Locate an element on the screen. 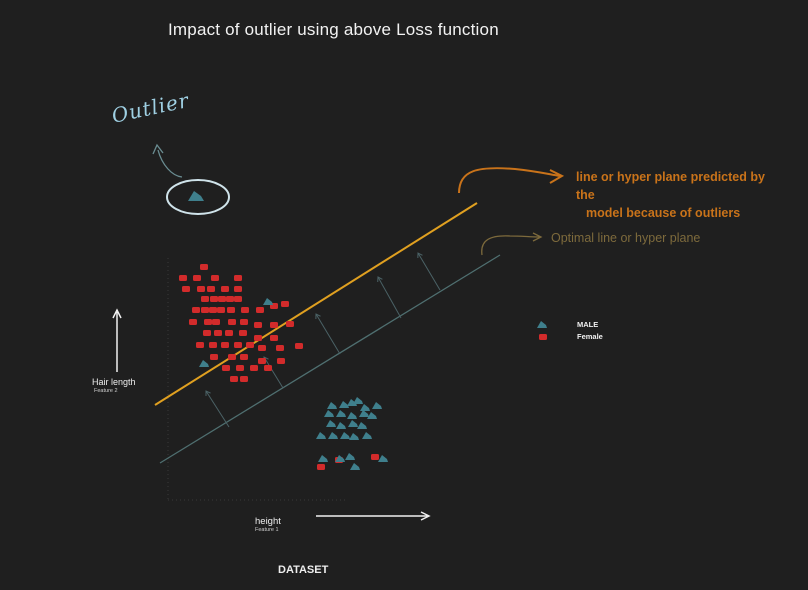  optimal-line-label: Optimal line or hyper plane is located at coordinates (626, 238).